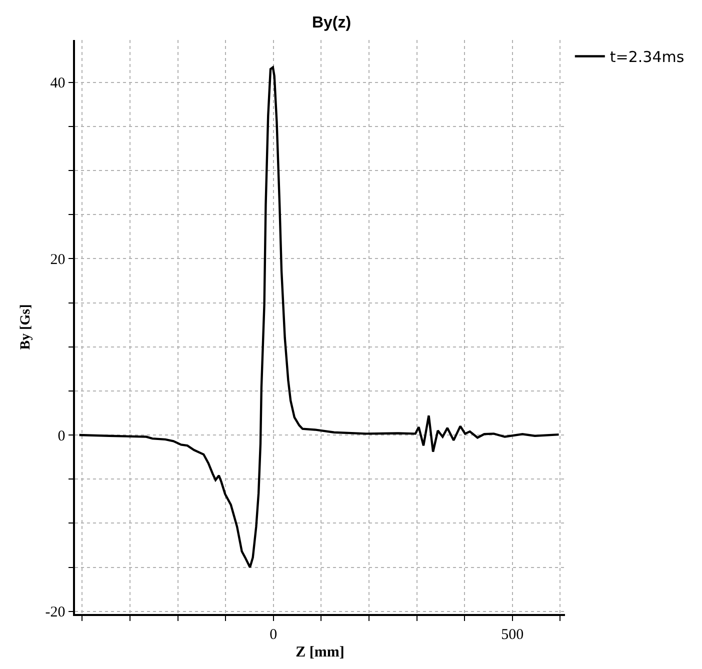  Describe the element at coordinates (62, 436) in the screenshot. I see `y-tick-label: 0` at that location.